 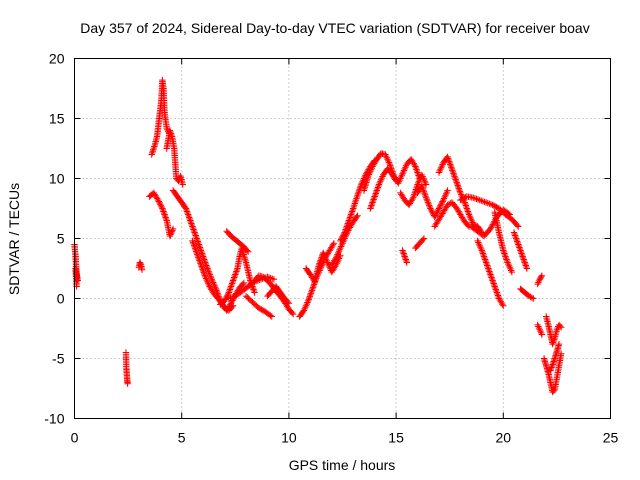 What do you see at coordinates (323, 267) in the screenshot?
I see `data-series-t15` at bounding box center [323, 267].